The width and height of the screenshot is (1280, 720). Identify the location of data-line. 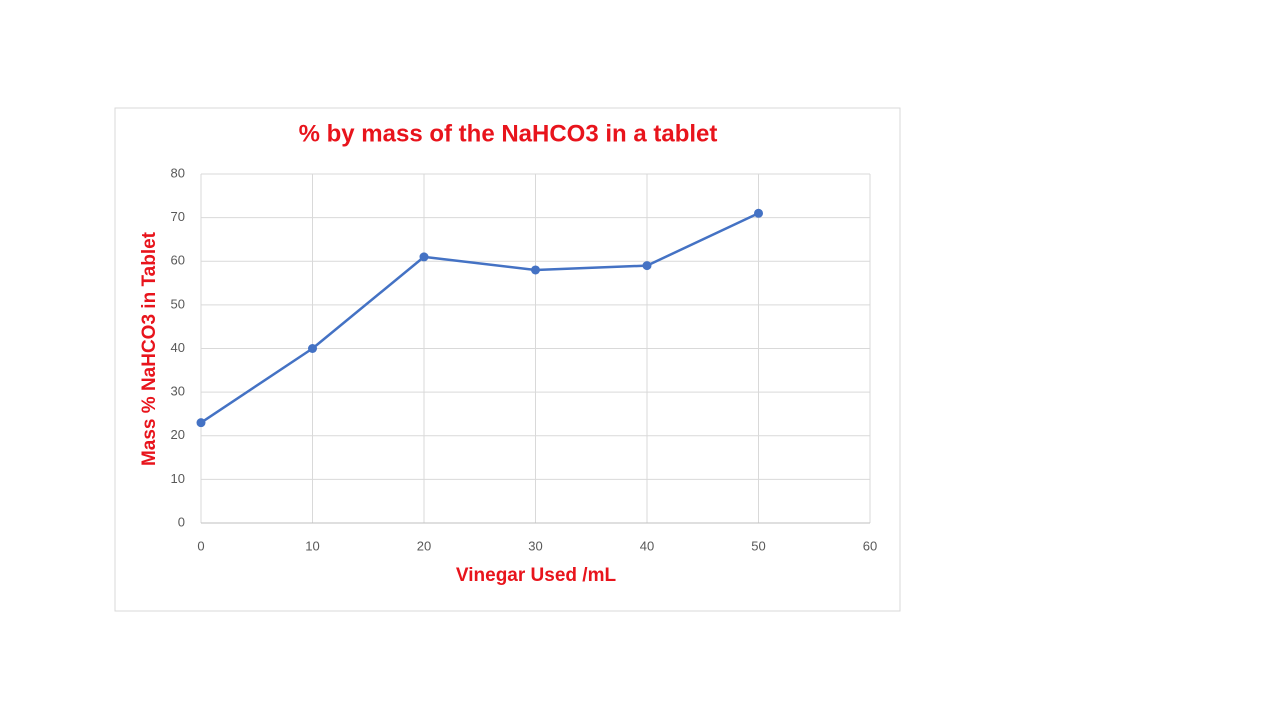
(480, 318).